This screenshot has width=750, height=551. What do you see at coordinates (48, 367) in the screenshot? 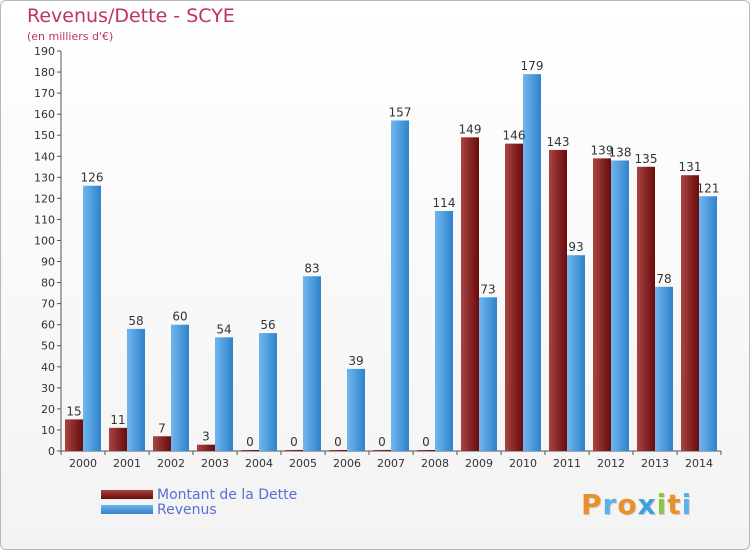
I see `y-tick-label: 40` at bounding box center [48, 367].